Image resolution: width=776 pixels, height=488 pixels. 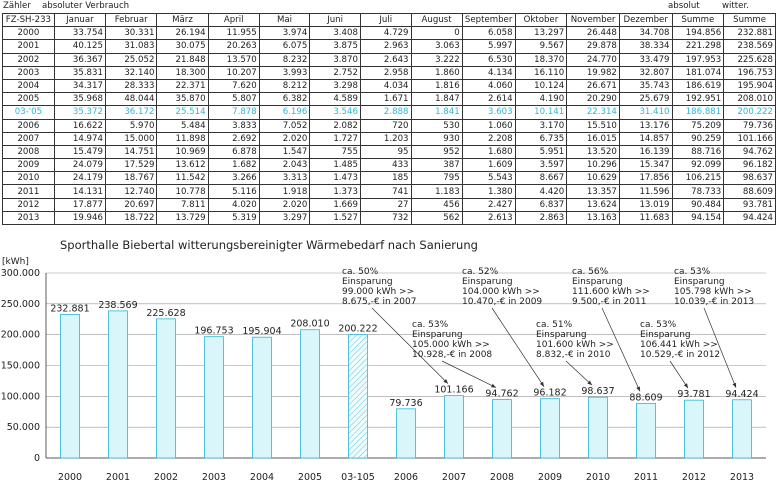 What do you see at coordinates (593, 138) in the screenshot?
I see `table-cell: 16.015` at bounding box center [593, 138].